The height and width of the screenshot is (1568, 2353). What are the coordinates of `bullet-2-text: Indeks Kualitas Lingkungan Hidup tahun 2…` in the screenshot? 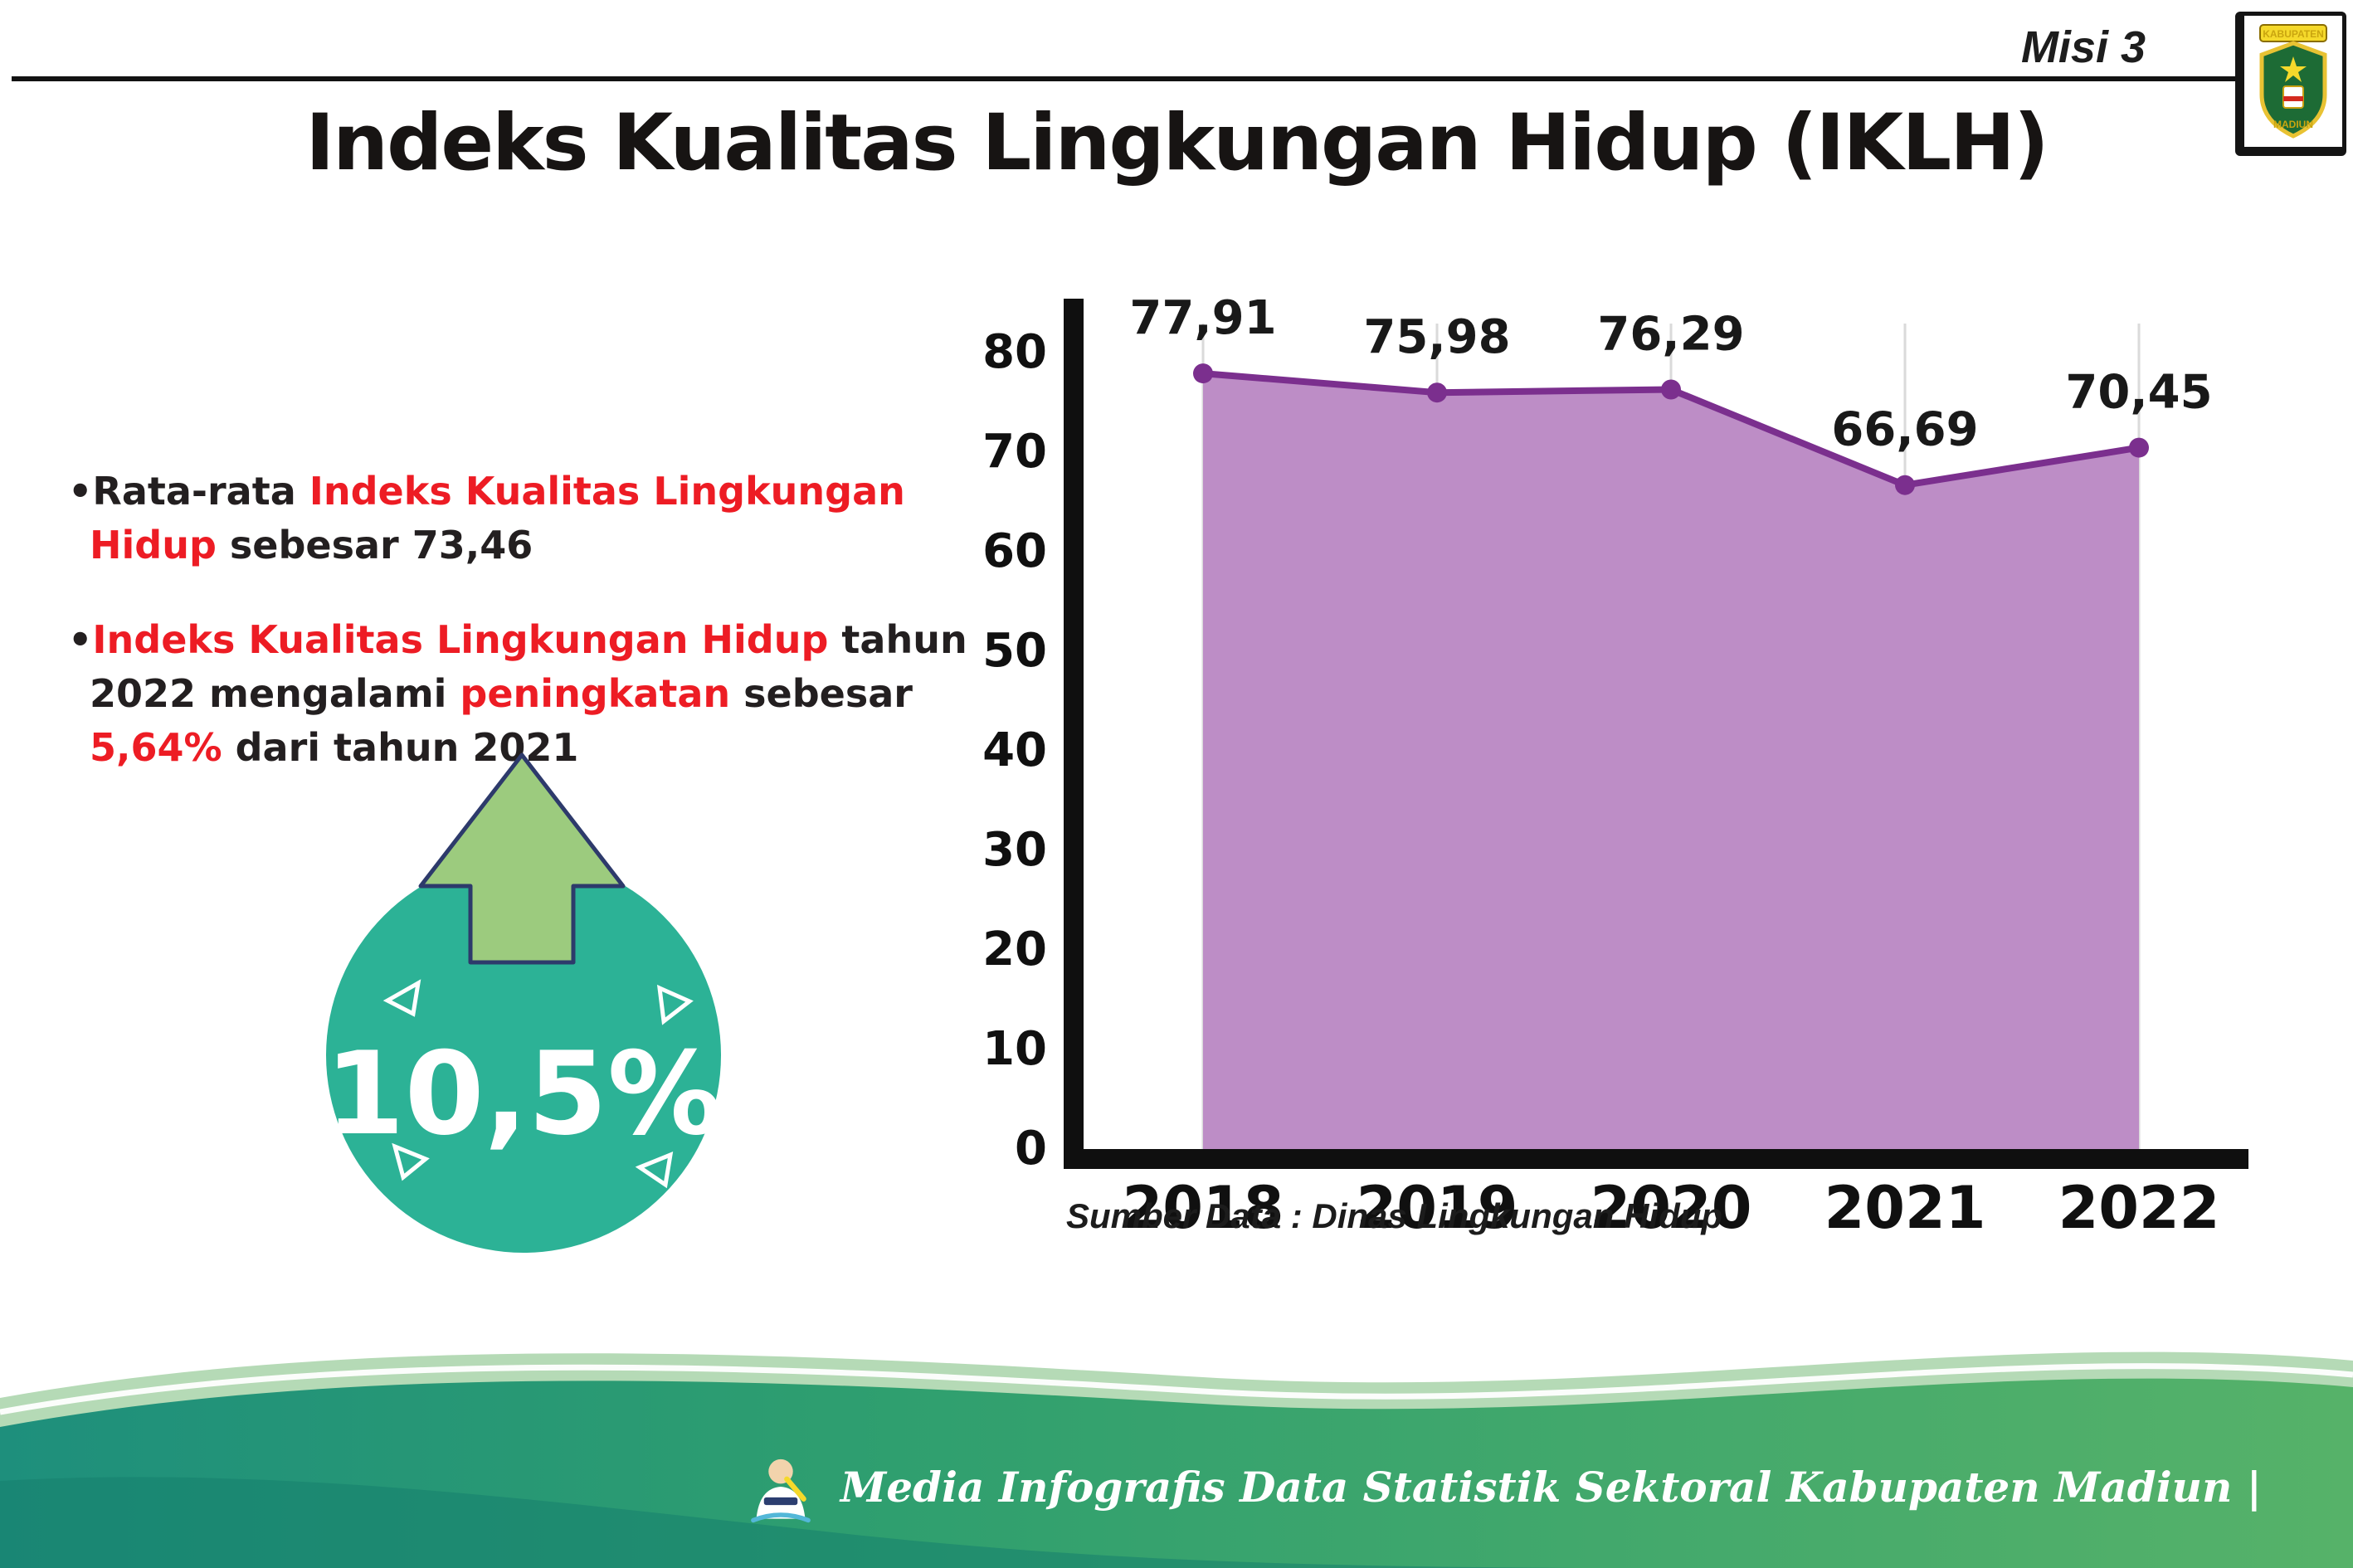 It's located at (528, 693).